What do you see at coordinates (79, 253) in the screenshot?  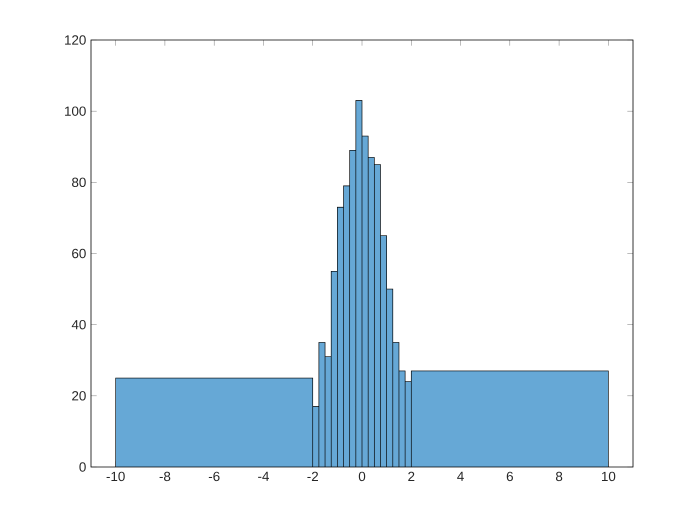 I see `y-tick-label: 60` at bounding box center [79, 253].